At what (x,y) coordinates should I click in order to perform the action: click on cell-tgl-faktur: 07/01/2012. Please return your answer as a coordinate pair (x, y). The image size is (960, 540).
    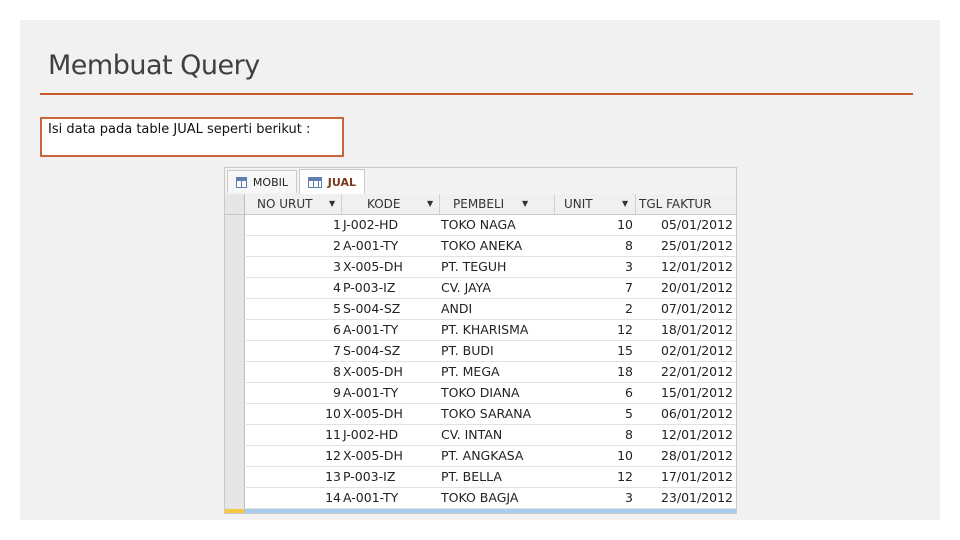
    Looking at the image, I should click on (696, 308).